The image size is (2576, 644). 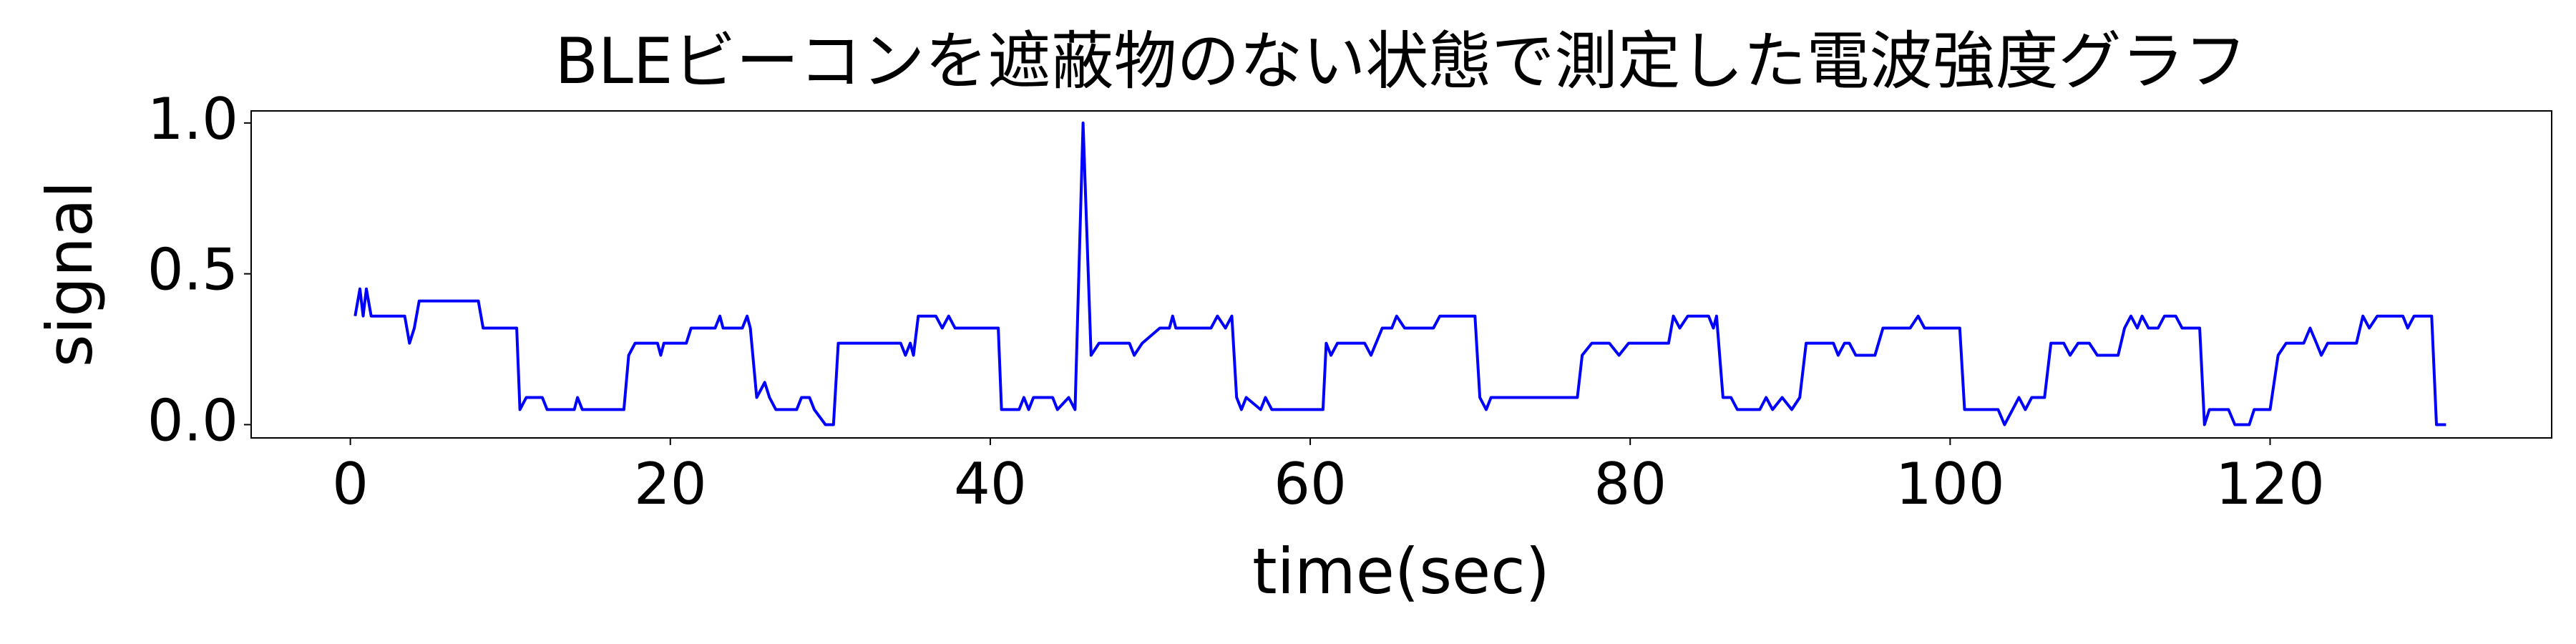 I want to click on chart-title: BLEビーコンを遮蔽物のない状態で測定した電波強度グラフ, so click(x=1401, y=61).